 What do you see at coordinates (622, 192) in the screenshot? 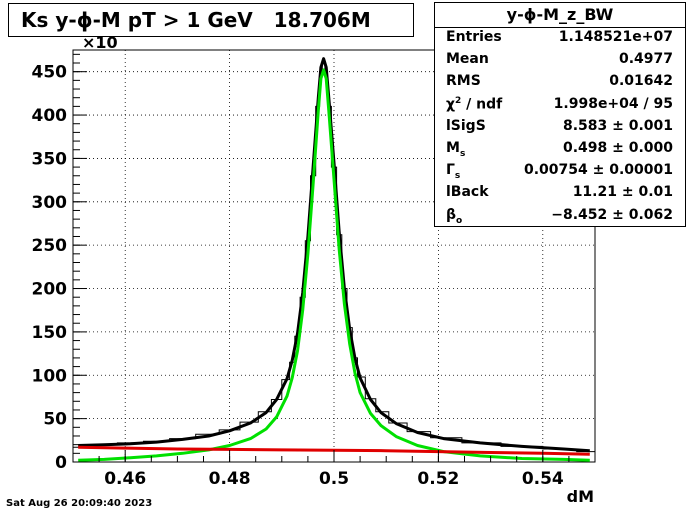
I see `stats-value: 11.21 ± 0.01` at bounding box center [622, 192].